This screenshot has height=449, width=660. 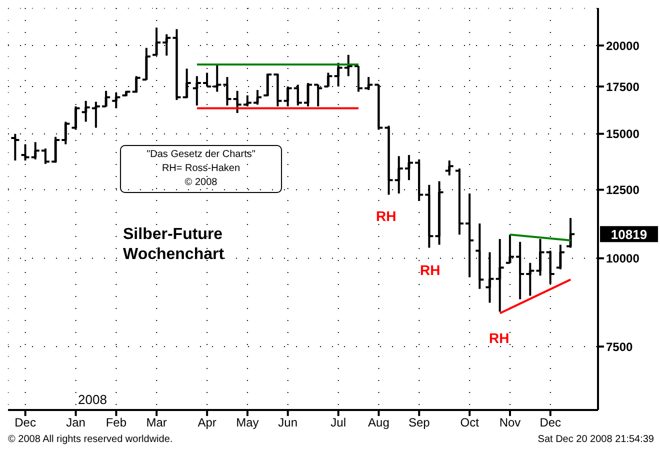 What do you see at coordinates (629, 234) in the screenshot?
I see `text: 10819` at bounding box center [629, 234].